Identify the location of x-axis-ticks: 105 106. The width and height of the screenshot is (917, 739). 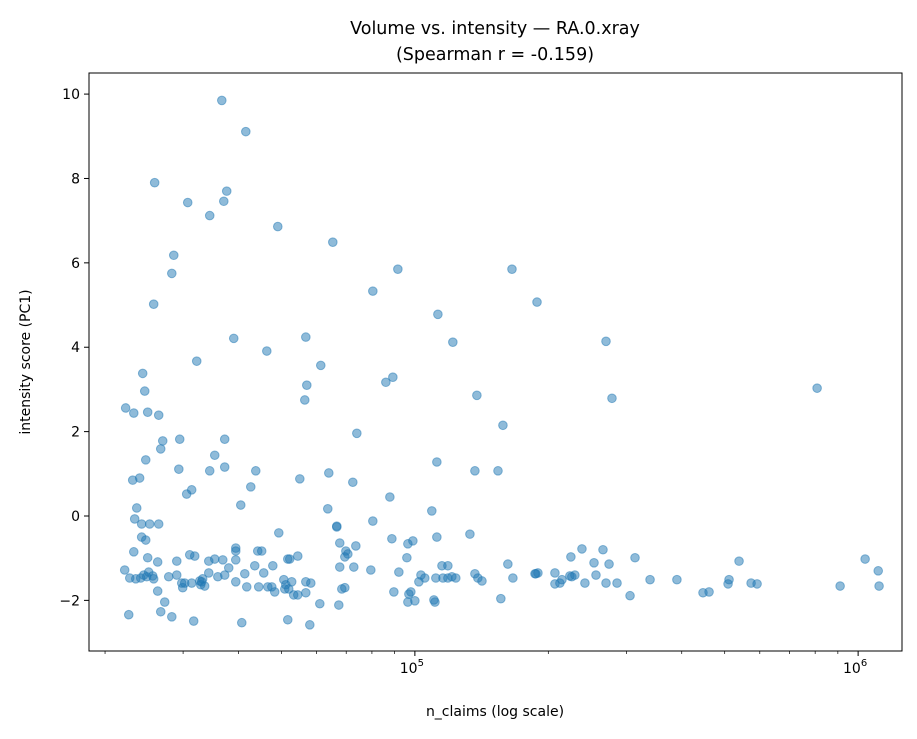
(485, 664).